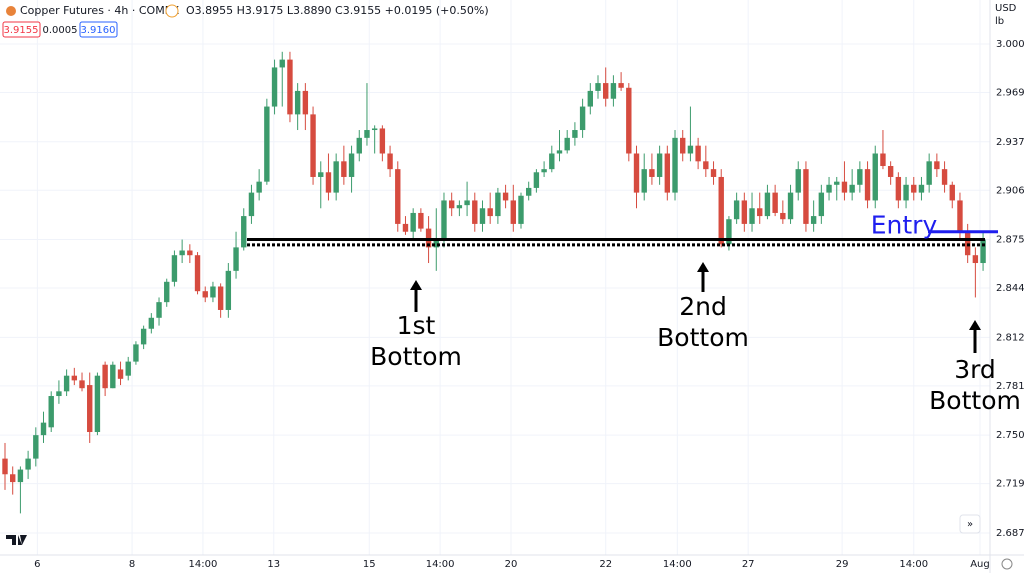 The width and height of the screenshot is (1024, 573). I want to click on buy-box, so click(98, 29).